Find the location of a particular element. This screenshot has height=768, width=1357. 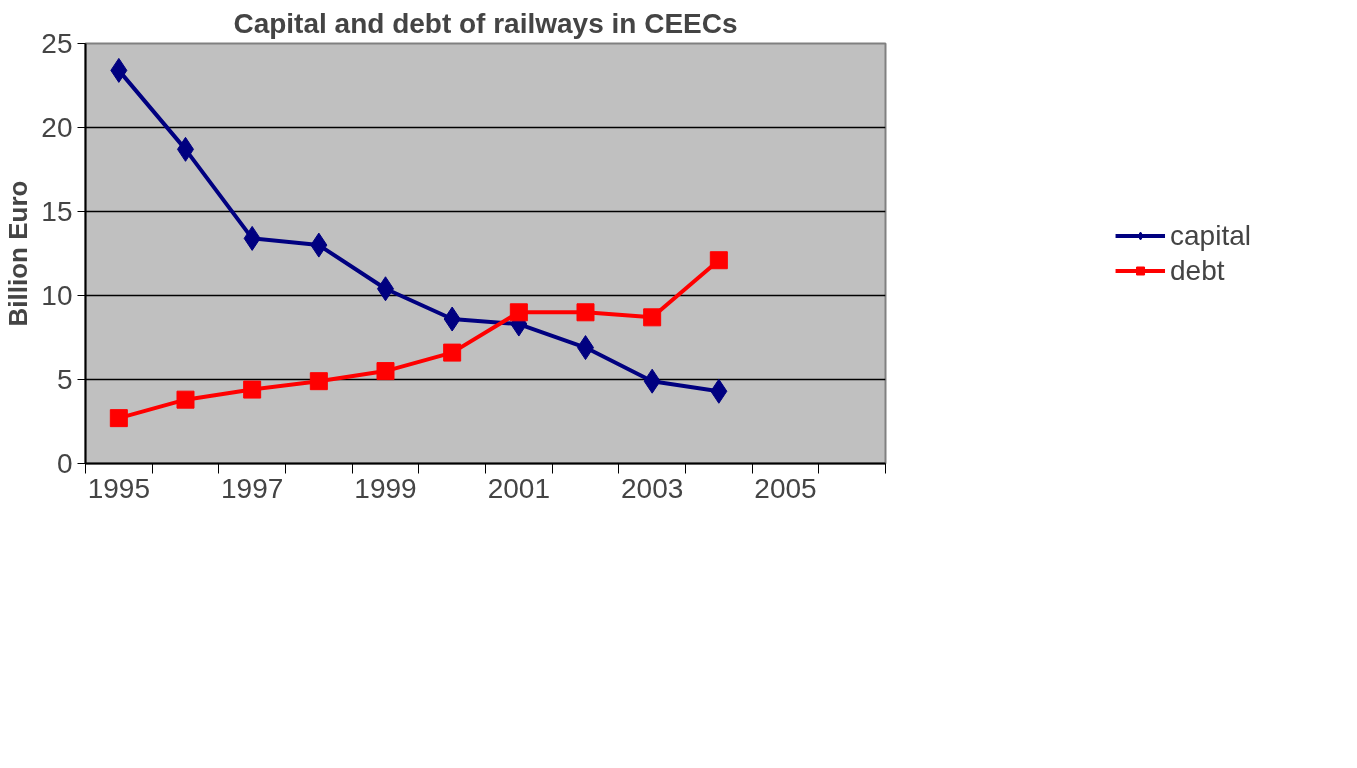

x-tick-label: 2001 is located at coordinates (518, 488).